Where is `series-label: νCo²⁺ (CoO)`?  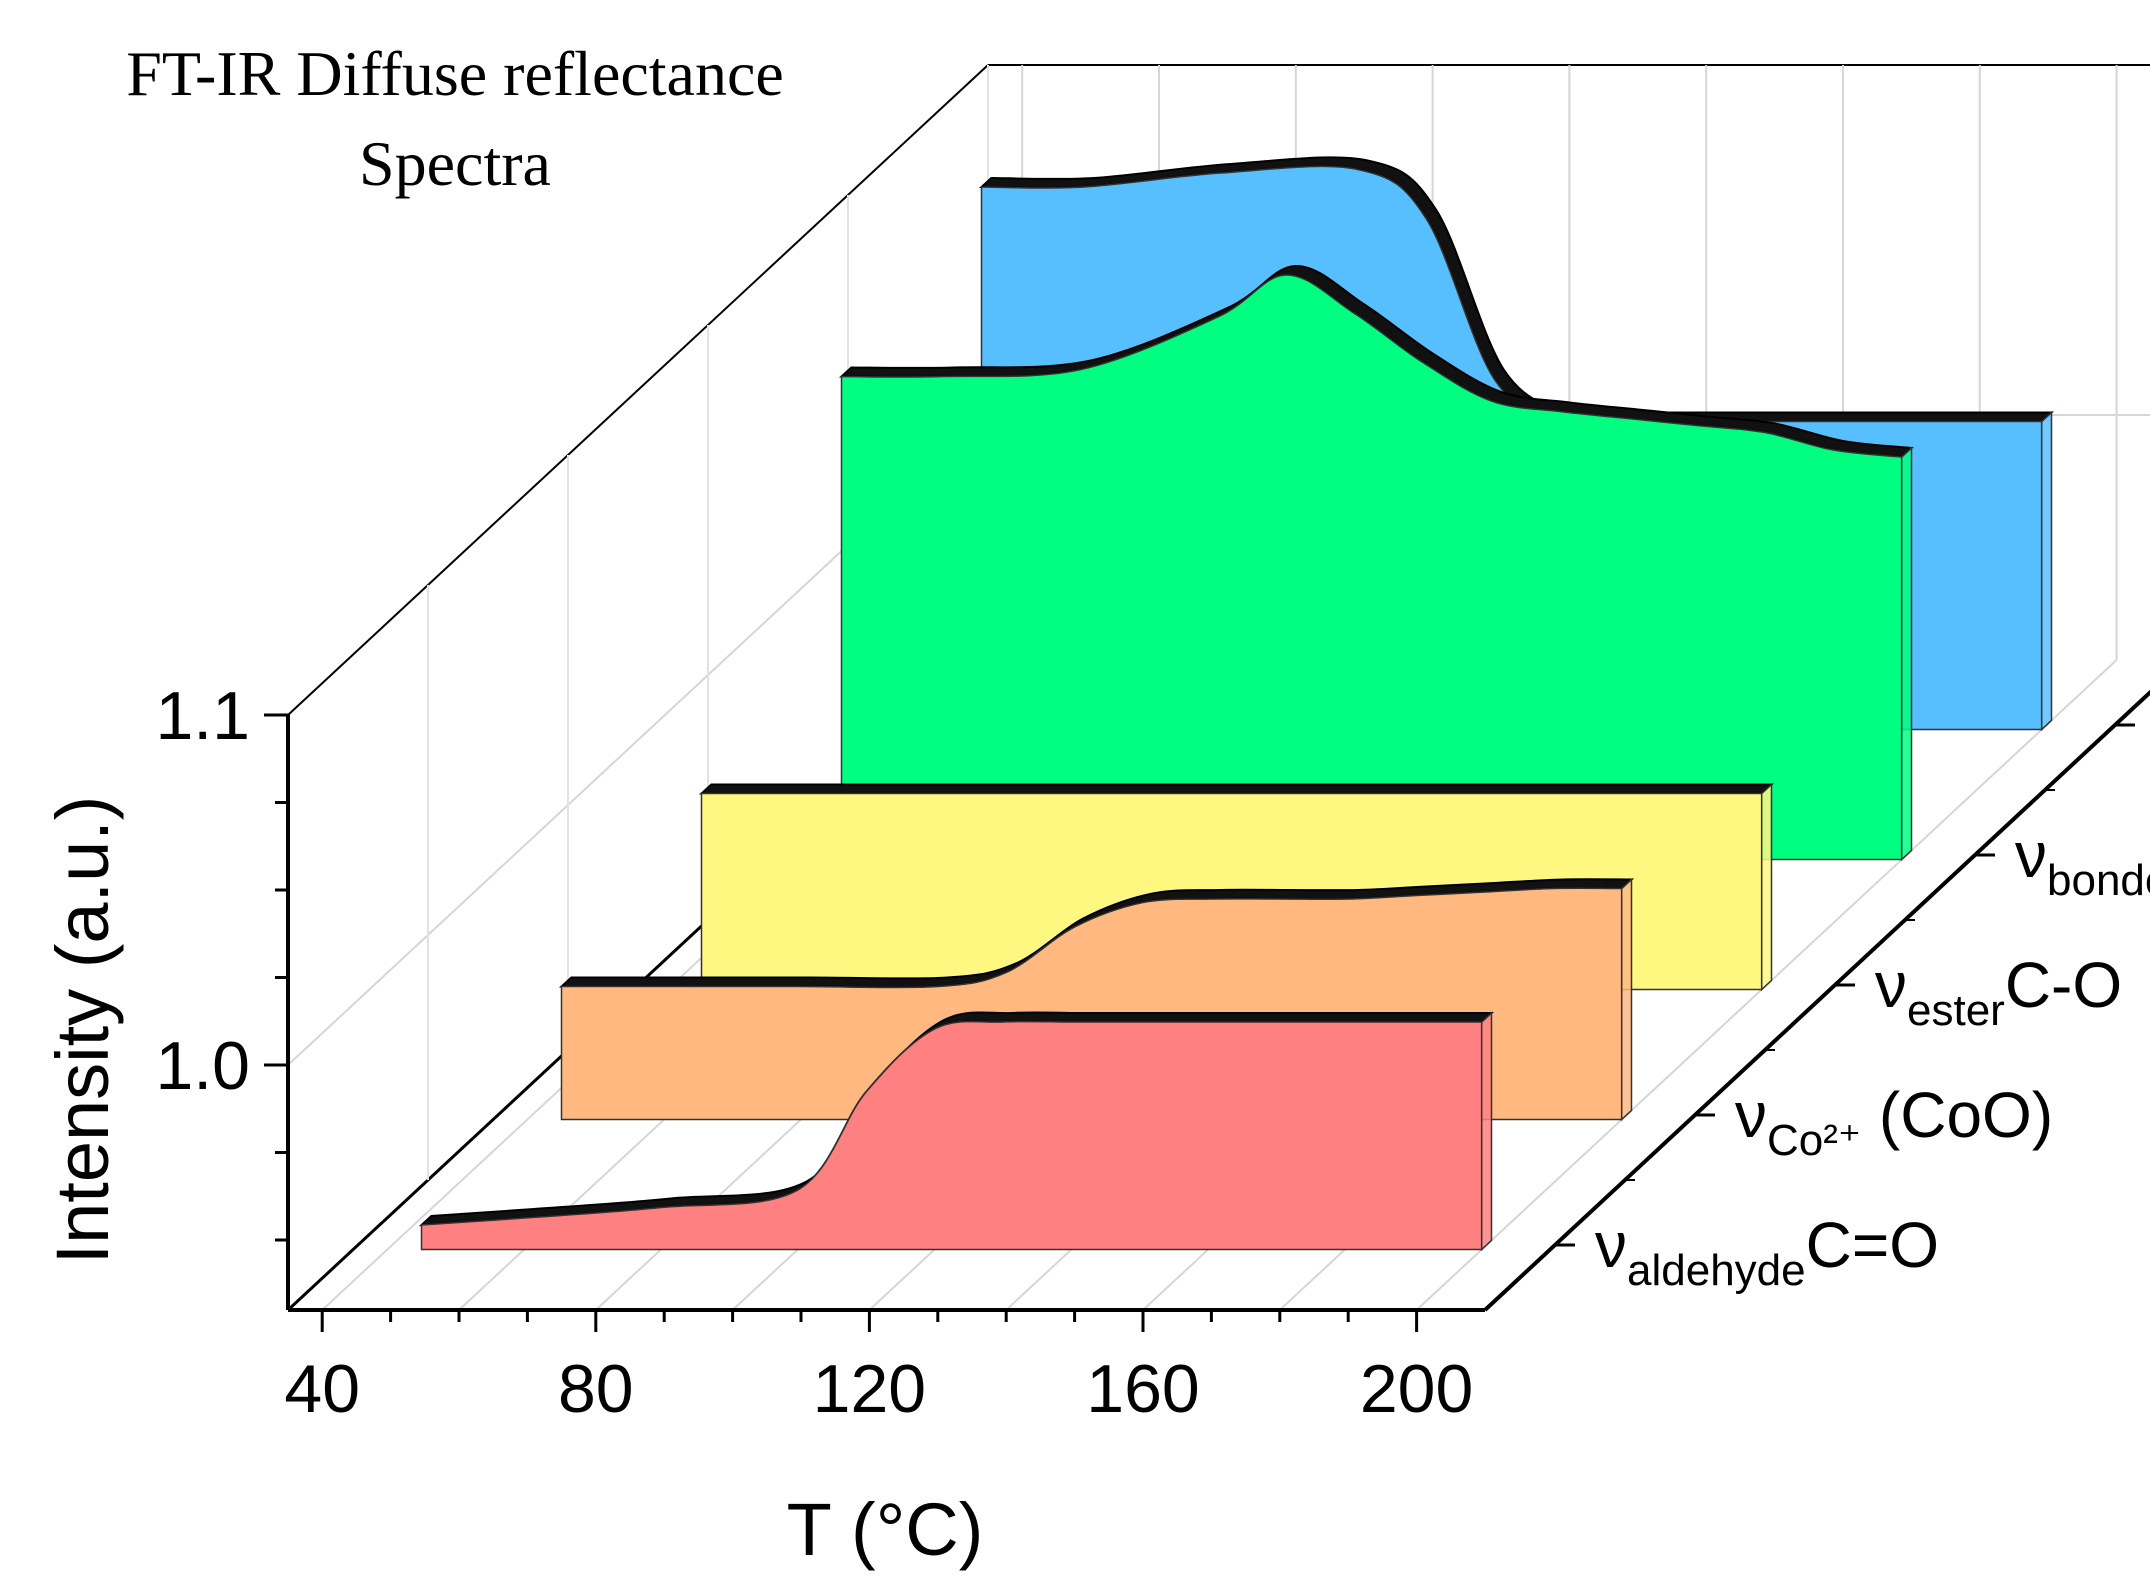 series-label: νCo²⁺ (CoO) is located at coordinates (1894, 1122).